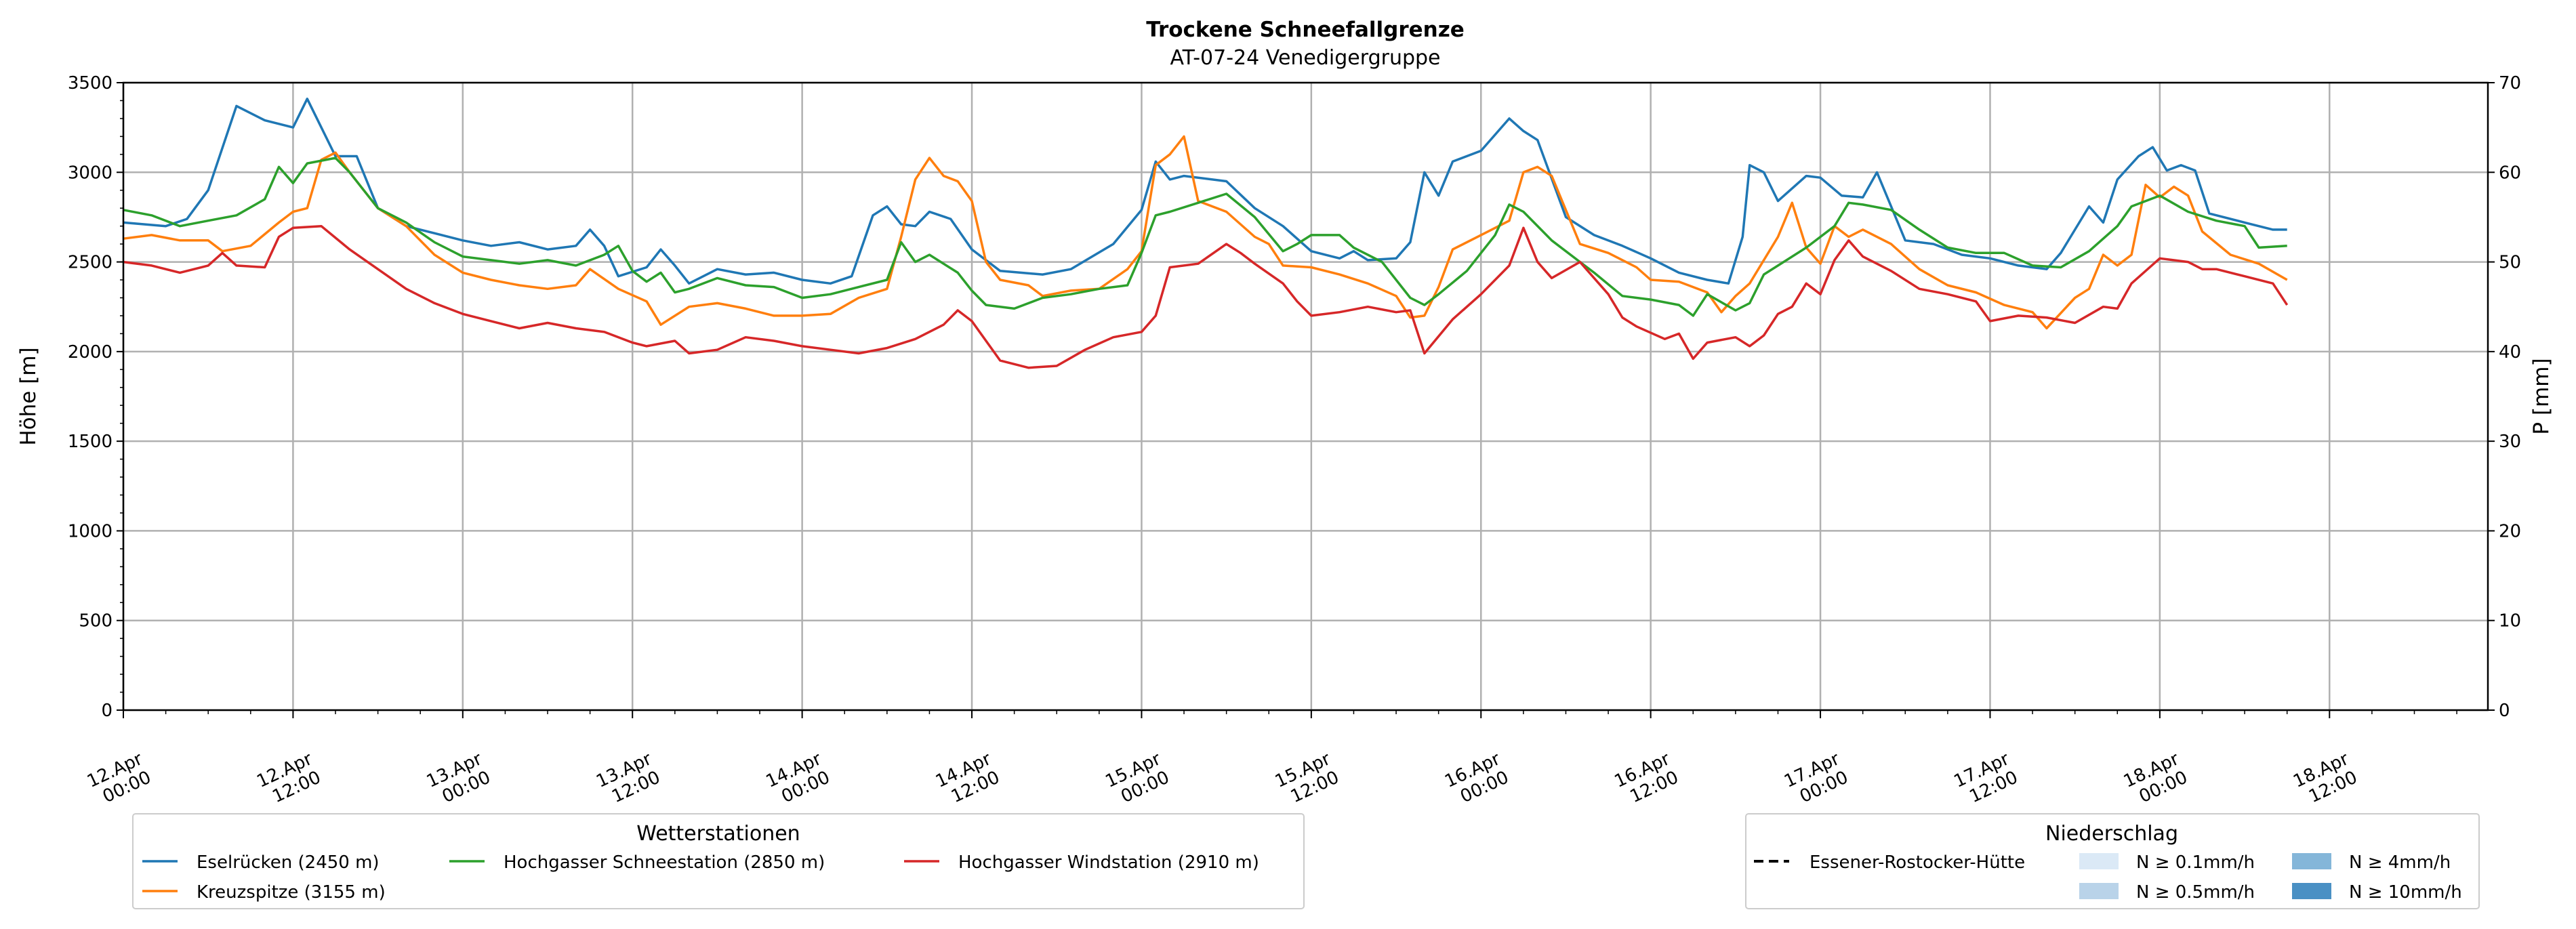 The image size is (2576, 929). I want to click on legend-label-eselruecken: Eselrücken (2450 m), so click(288, 862).